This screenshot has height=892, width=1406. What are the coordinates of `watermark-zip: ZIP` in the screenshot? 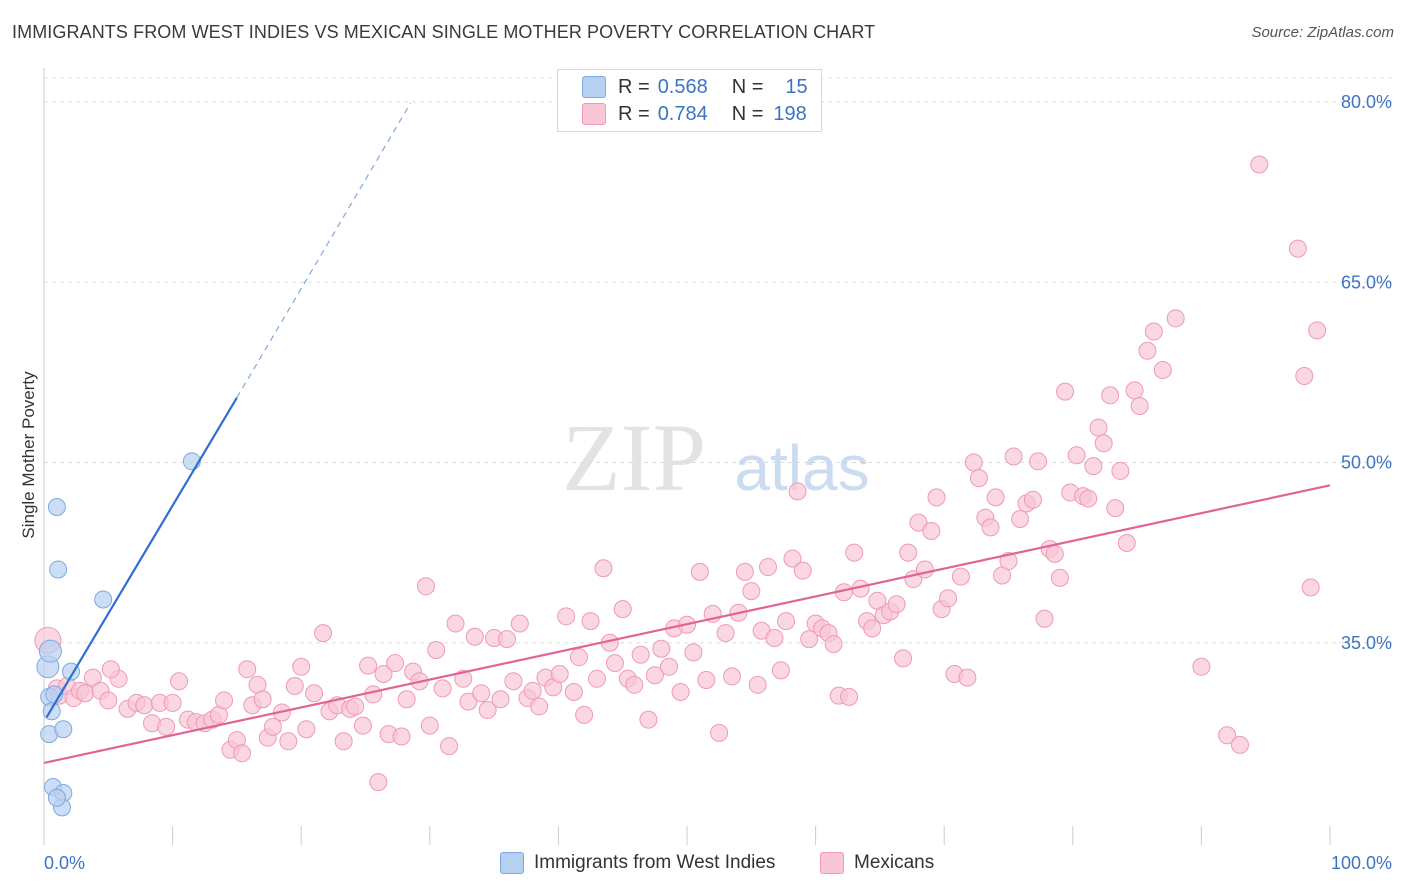 It's located at (634, 457).